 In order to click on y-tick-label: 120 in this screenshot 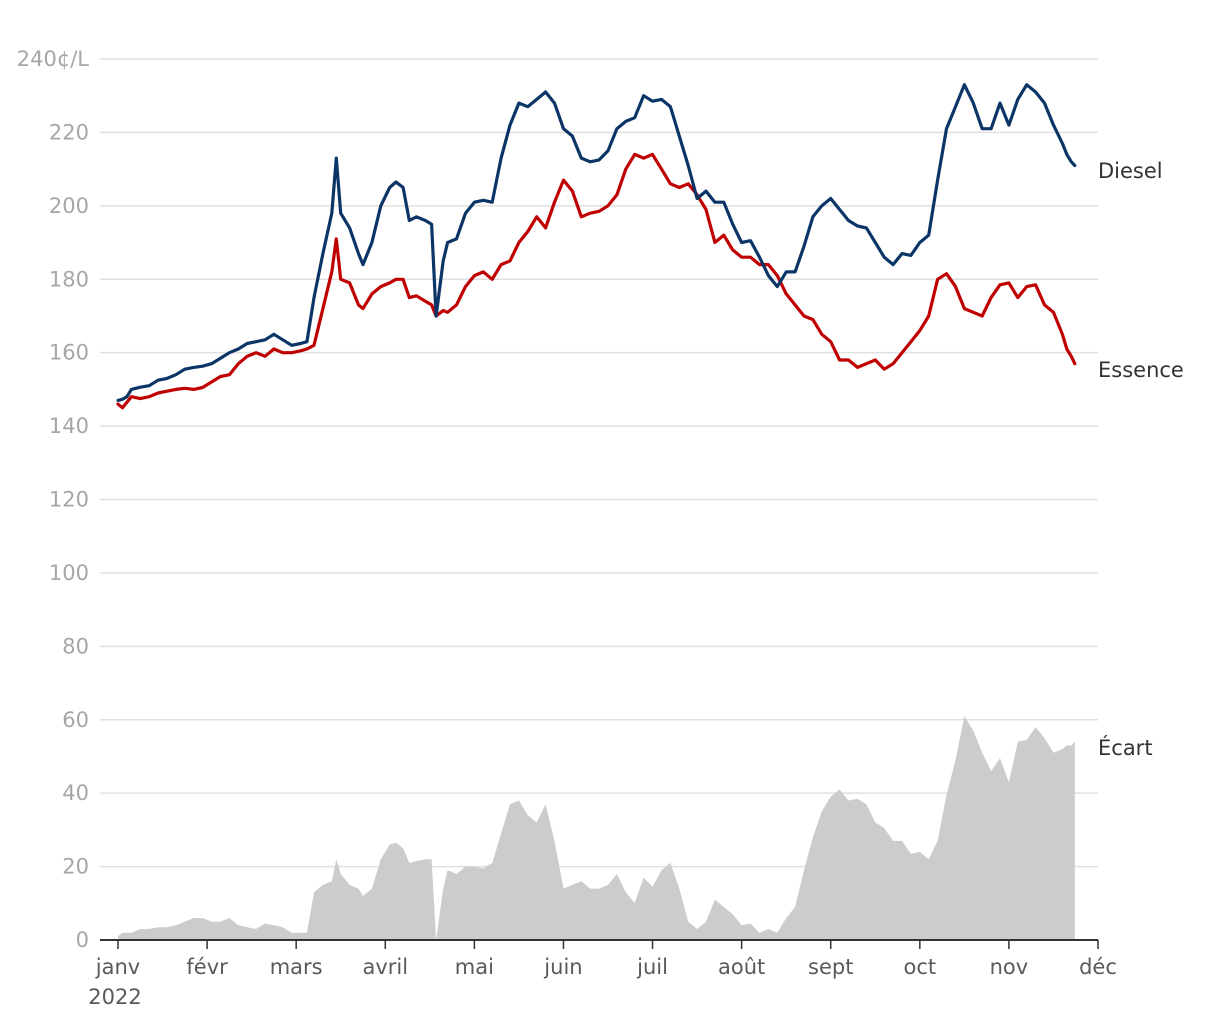, I will do `click(69, 500)`.